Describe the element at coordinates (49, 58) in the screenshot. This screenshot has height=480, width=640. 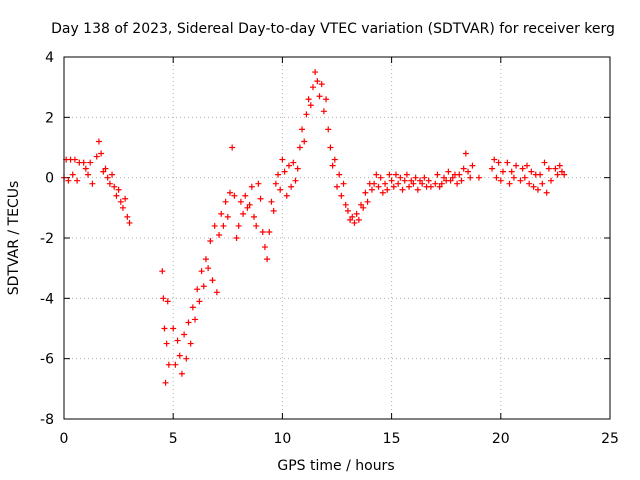
I see `y-tick-label: 4` at that location.